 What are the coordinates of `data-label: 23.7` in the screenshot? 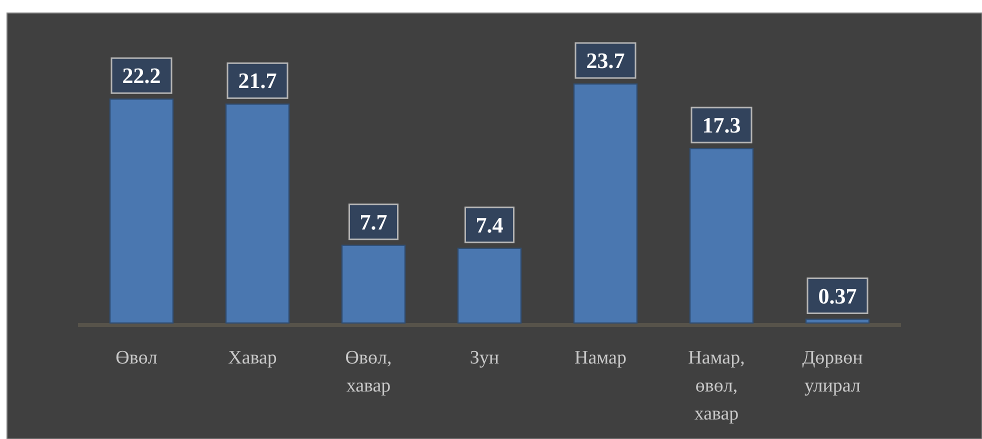 It's located at (605, 60).